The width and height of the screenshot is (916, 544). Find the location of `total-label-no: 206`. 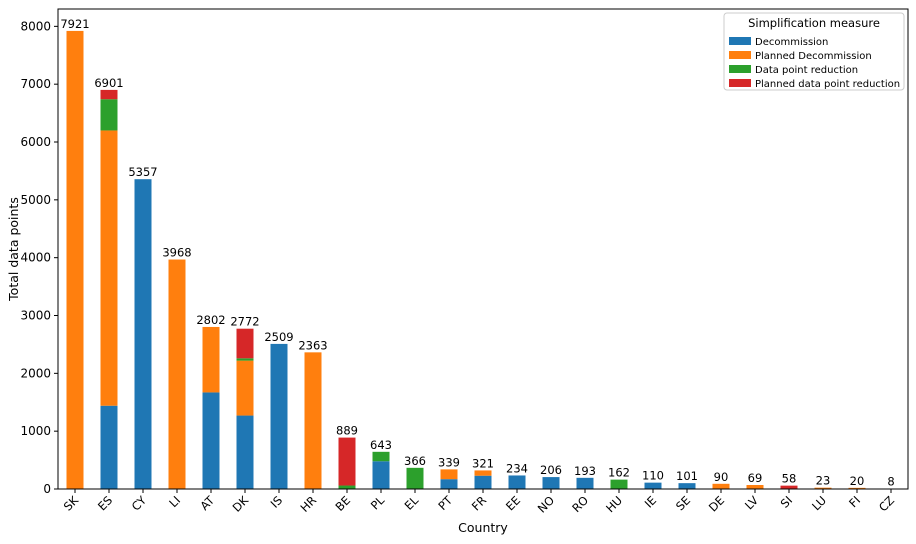

total-label-no: 206 is located at coordinates (551, 470).